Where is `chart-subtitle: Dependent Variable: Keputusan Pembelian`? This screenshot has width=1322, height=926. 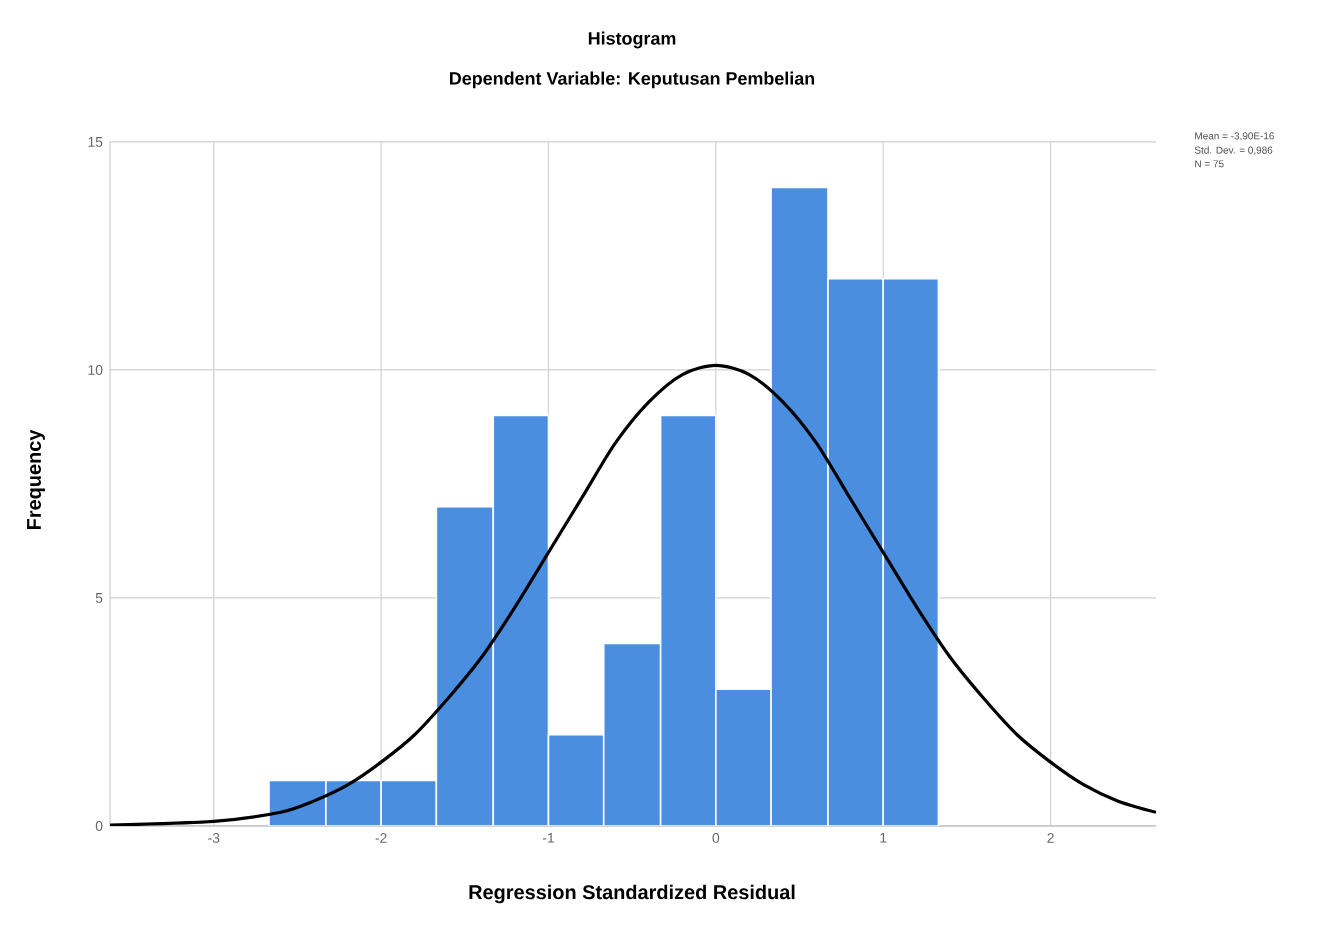 chart-subtitle: Dependent Variable: Keputusan Pembelian is located at coordinates (632, 80).